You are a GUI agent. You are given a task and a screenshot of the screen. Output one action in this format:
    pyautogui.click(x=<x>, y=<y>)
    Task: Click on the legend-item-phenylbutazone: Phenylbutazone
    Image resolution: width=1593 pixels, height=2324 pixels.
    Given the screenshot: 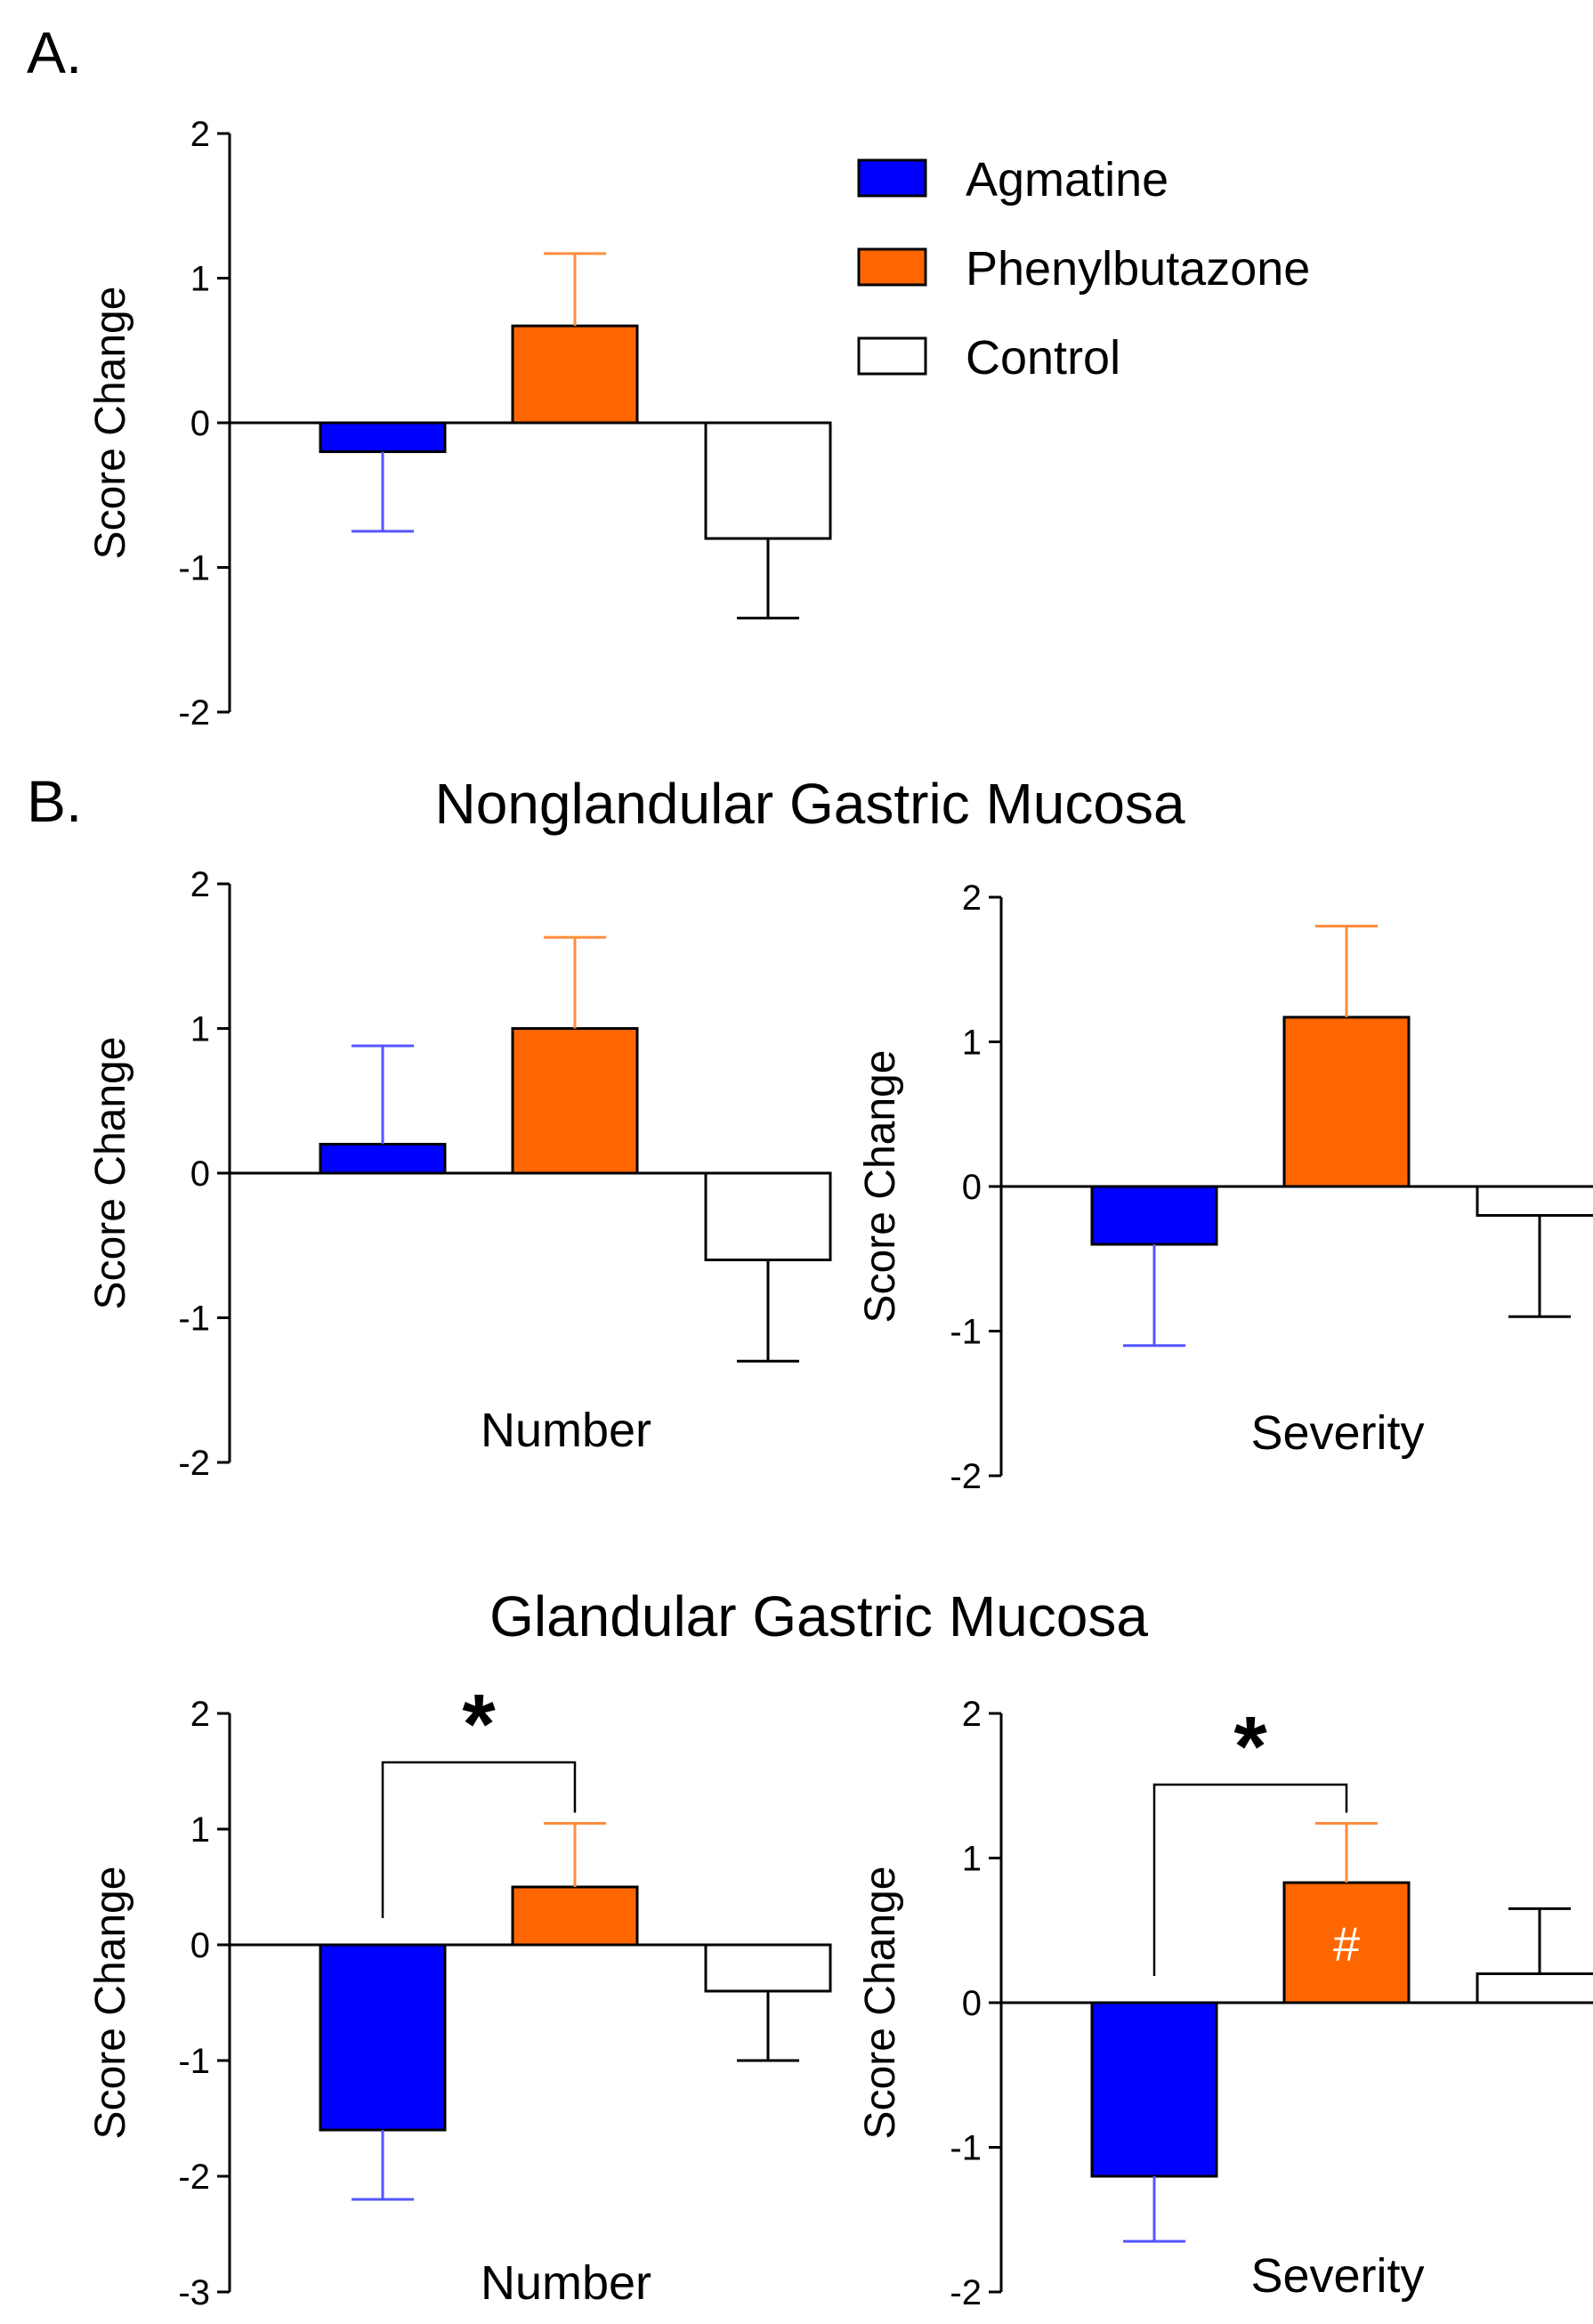 What is the action you would take?
    pyautogui.click(x=1083, y=269)
    